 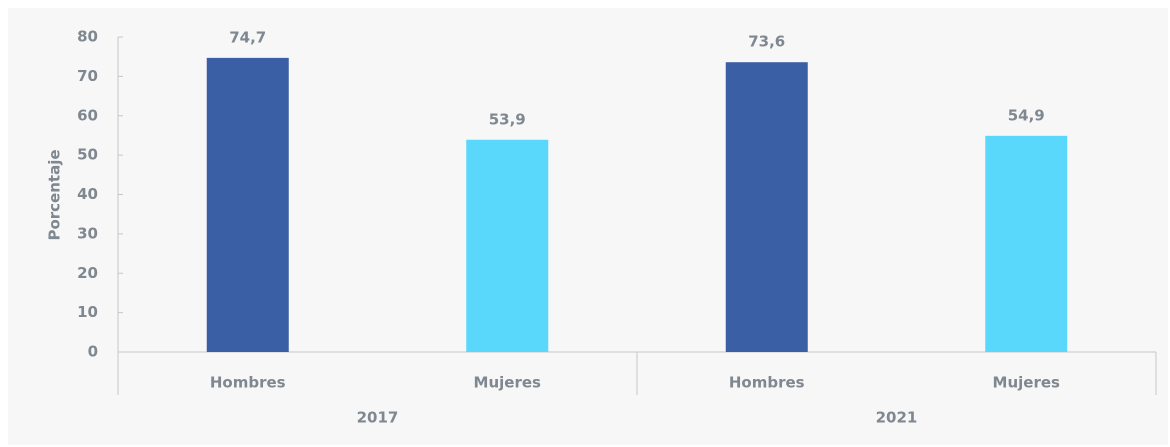 What do you see at coordinates (87, 115) in the screenshot?
I see `y-tick-label: 60` at bounding box center [87, 115].